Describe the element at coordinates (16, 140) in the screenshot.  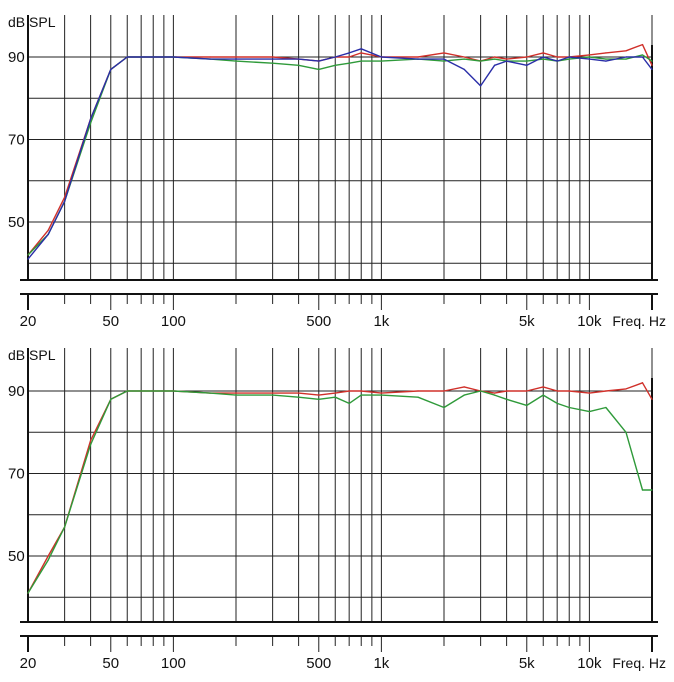
I see `y-tick-label-70: 70` at that location.